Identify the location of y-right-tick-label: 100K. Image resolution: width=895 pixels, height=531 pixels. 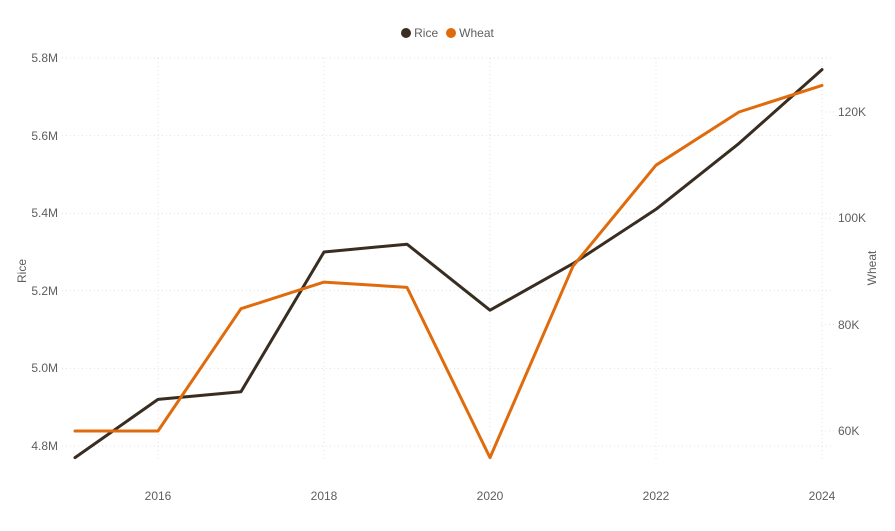
(852, 218).